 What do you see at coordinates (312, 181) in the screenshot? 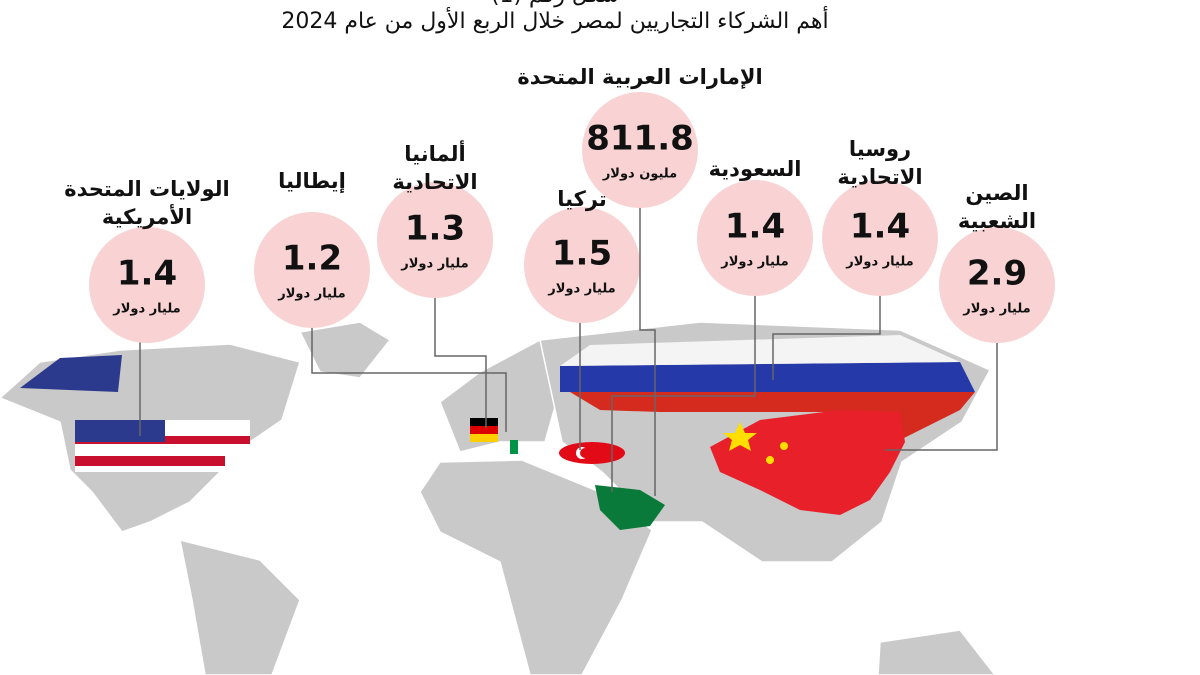
I see `country-name: إيطاليا` at bounding box center [312, 181].